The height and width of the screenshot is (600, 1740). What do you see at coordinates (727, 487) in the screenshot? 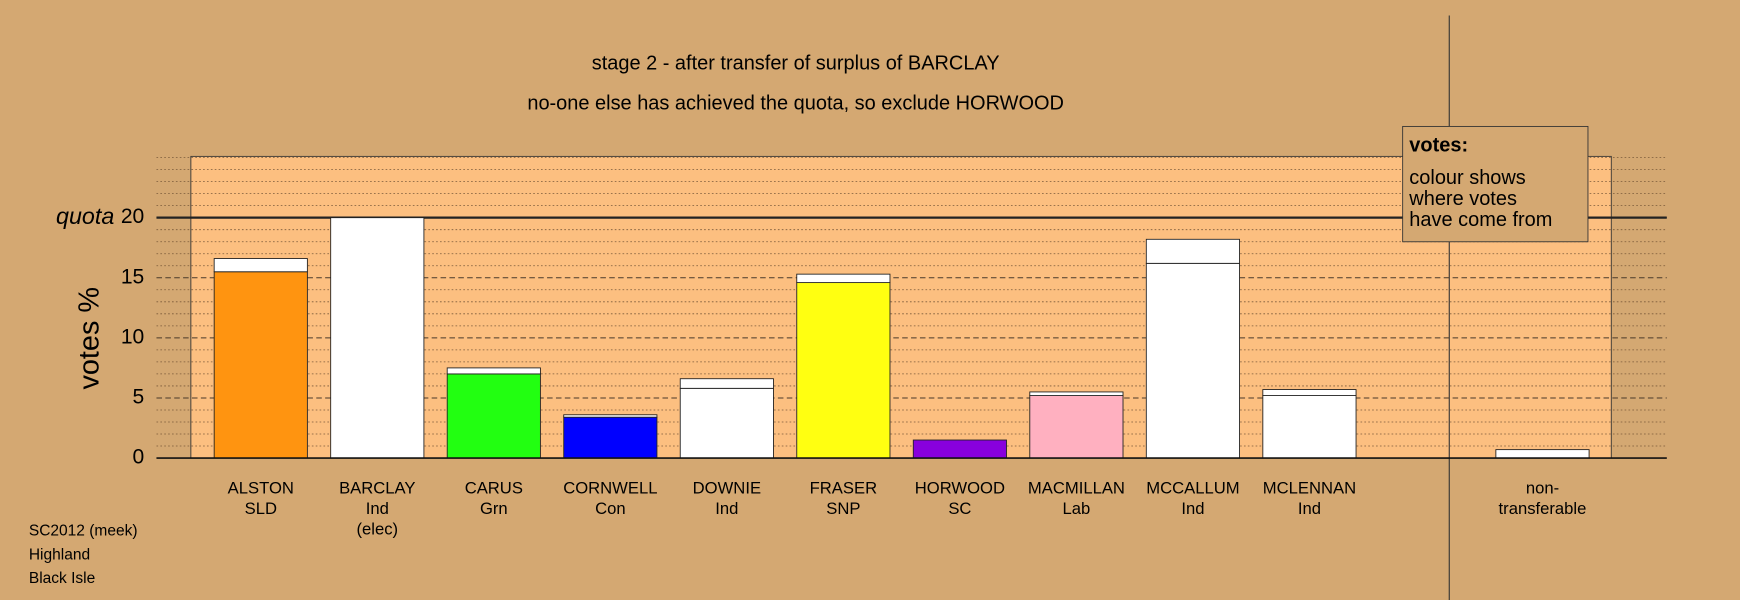
I see `x-tick-label: DOWNIE` at bounding box center [727, 487].